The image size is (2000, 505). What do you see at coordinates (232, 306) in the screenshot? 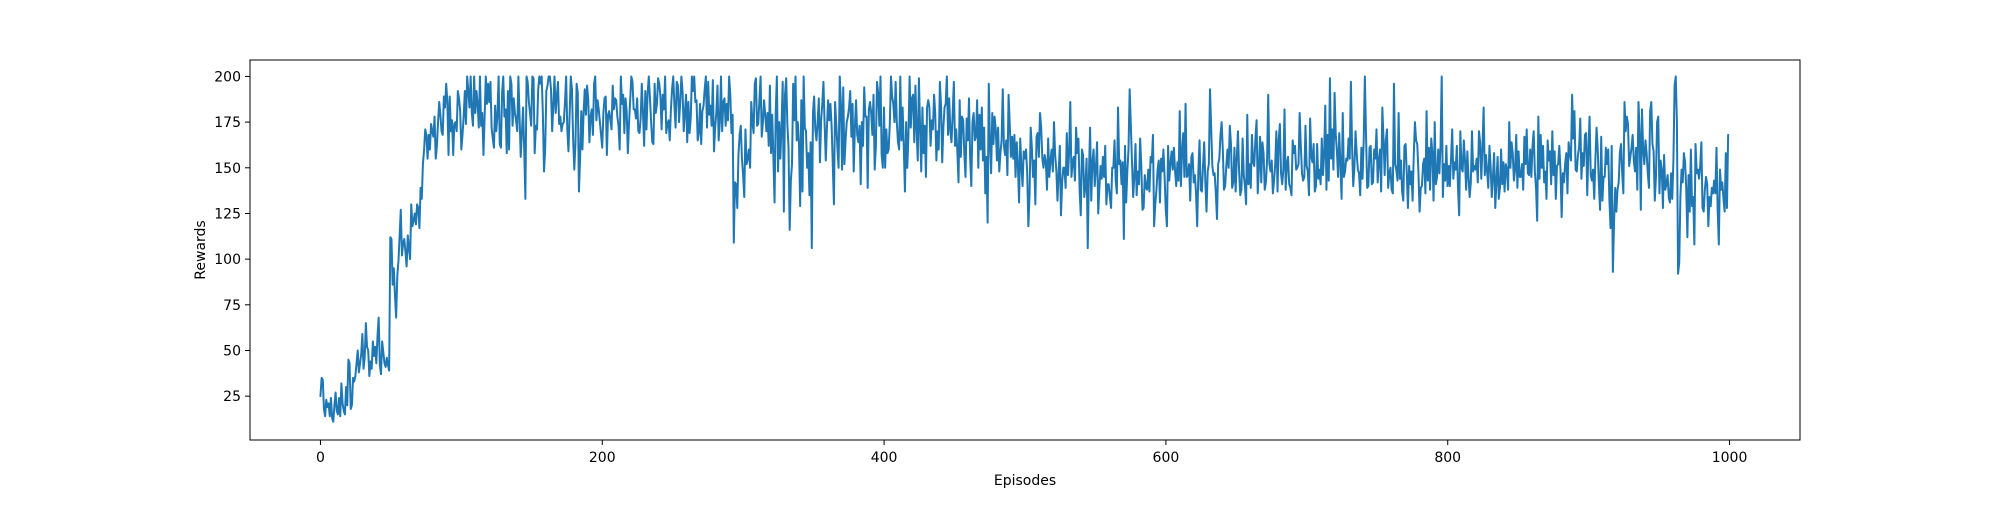
I see `y-tick-label: 75` at bounding box center [232, 306].